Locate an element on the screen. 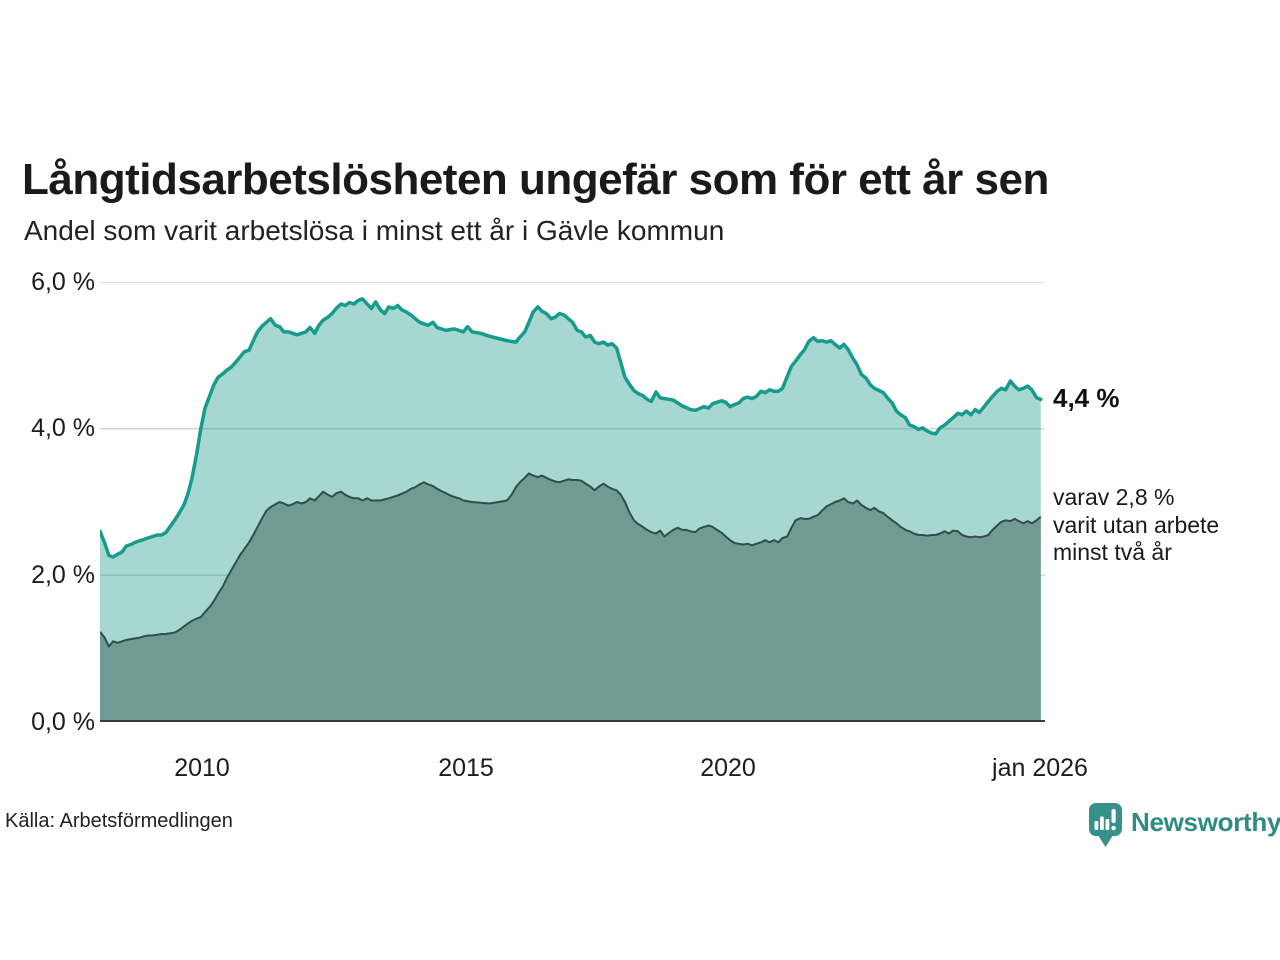  x-axis-tick-2010: 2010 is located at coordinates (202, 768).